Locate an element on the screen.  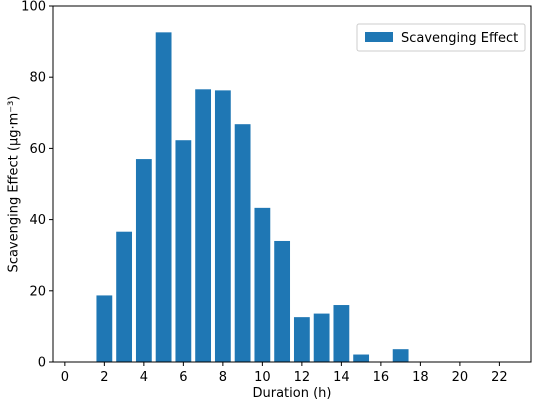
x-axis-label: Duration (h) is located at coordinates (292, 393).